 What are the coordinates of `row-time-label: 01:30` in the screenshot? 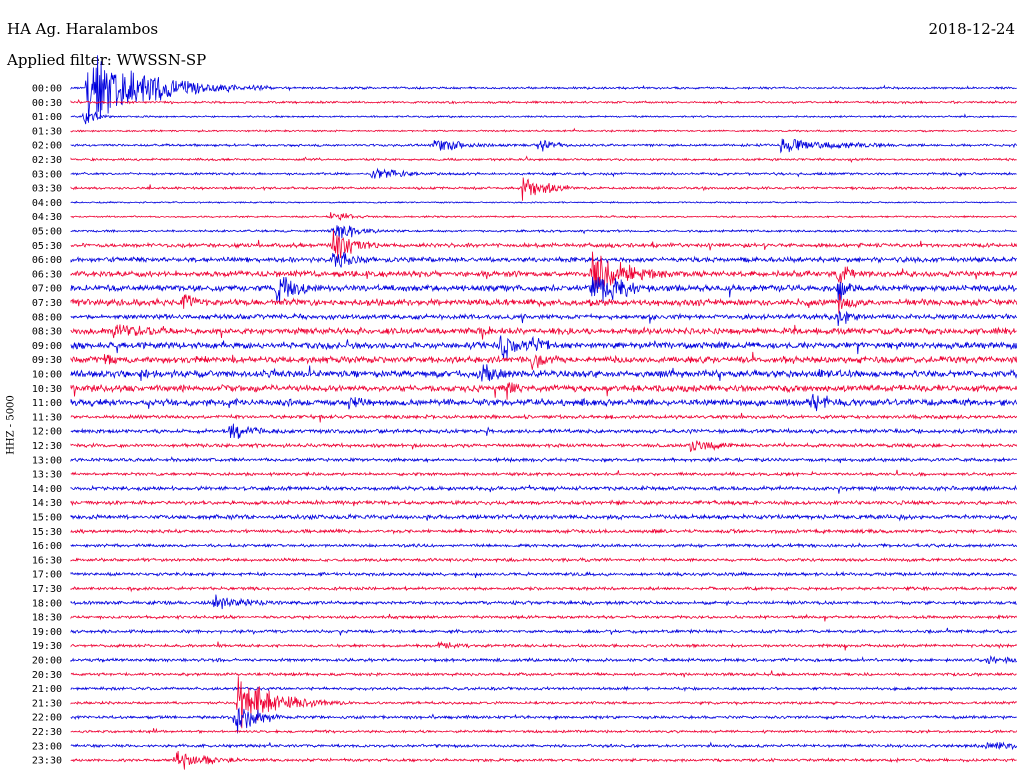 It's located at (47, 131).